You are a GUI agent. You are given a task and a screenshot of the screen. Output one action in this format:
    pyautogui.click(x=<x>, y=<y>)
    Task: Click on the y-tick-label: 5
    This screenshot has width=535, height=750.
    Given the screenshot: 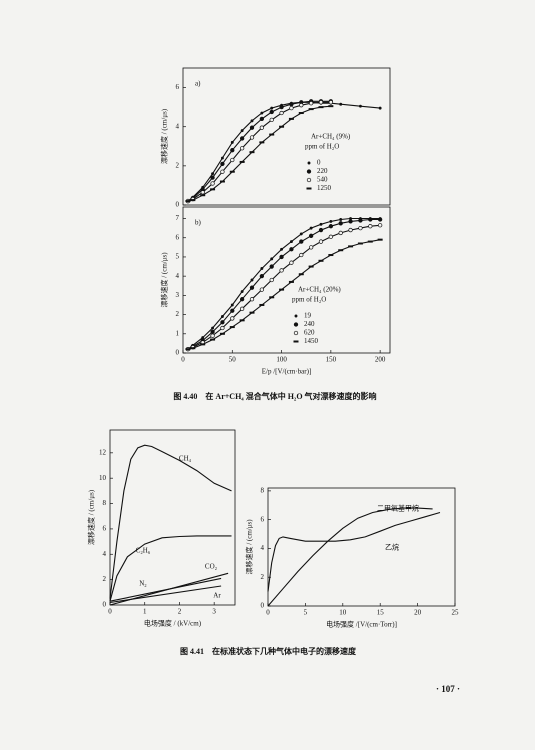 What is the action you would take?
    pyautogui.click(x=178, y=257)
    